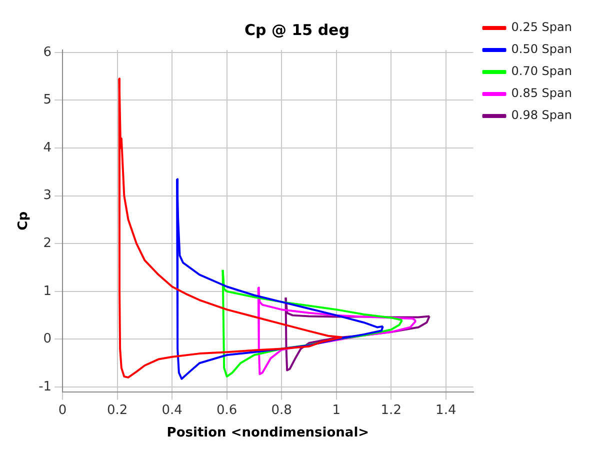 The image size is (598, 457). Describe the element at coordinates (45, 386) in the screenshot. I see `y-tick-label: -1` at that location.